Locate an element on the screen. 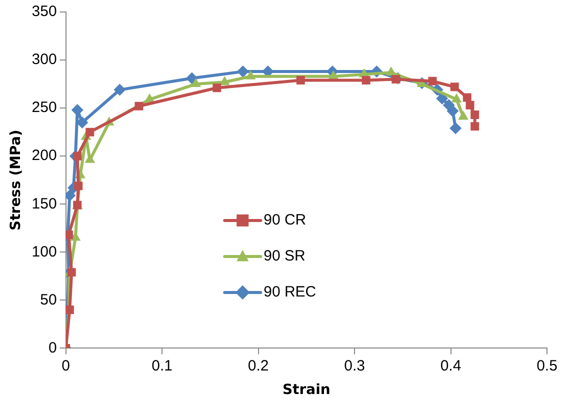 This screenshot has width=565, height=405. x-tick-label: 0 is located at coordinates (66, 365).